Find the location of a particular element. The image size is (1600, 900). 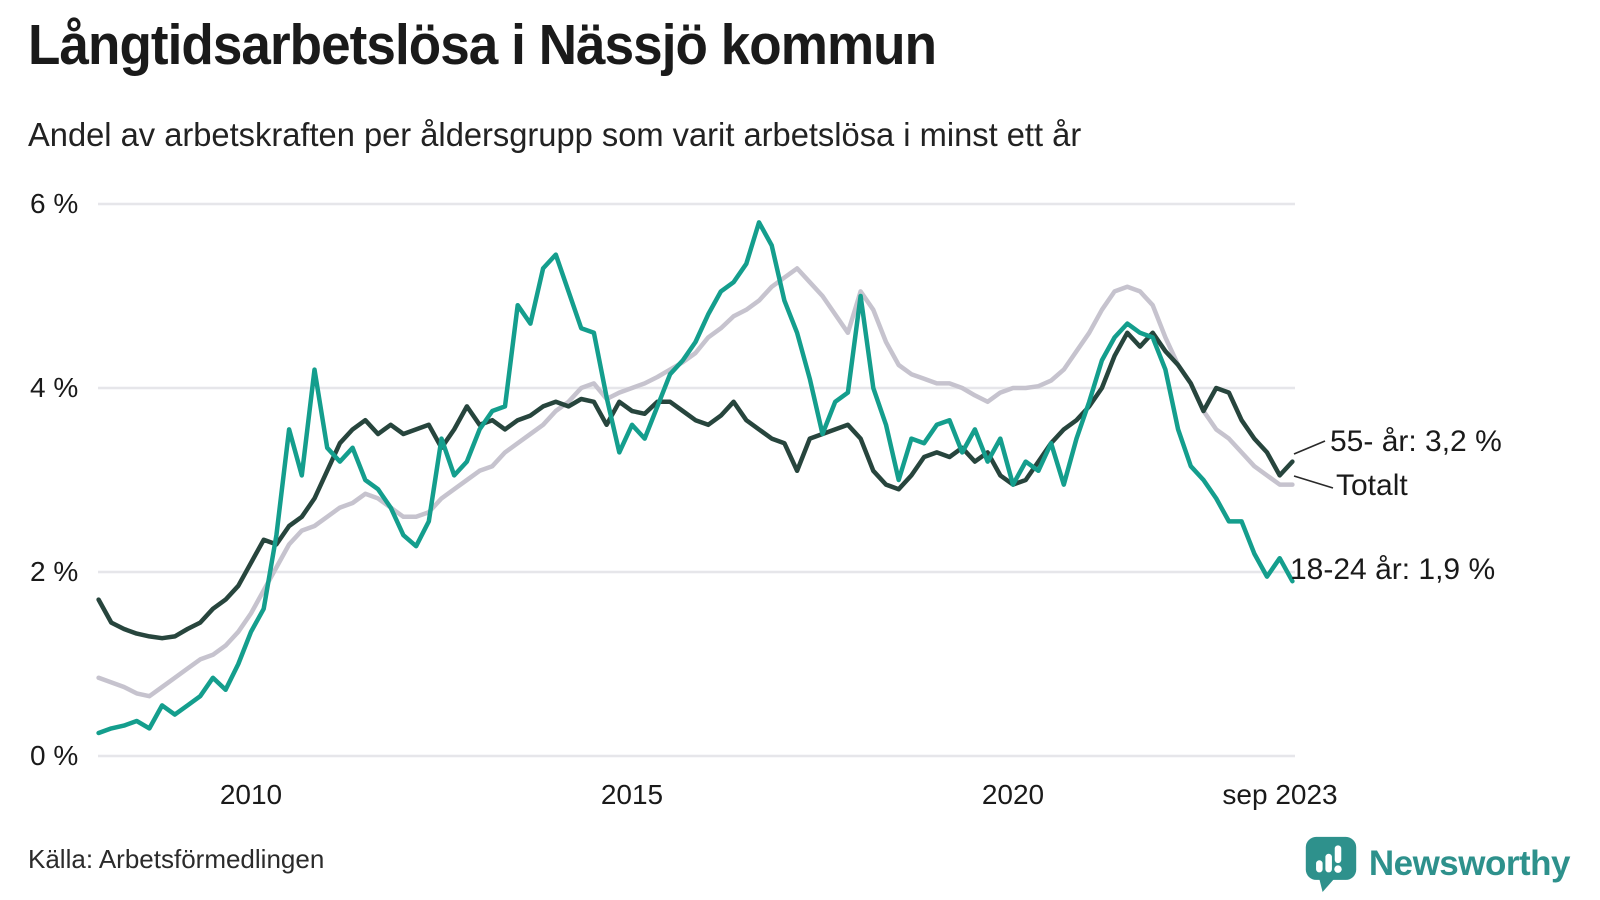

series-label-55: 55- år: 3,2 % is located at coordinates (1416, 441).